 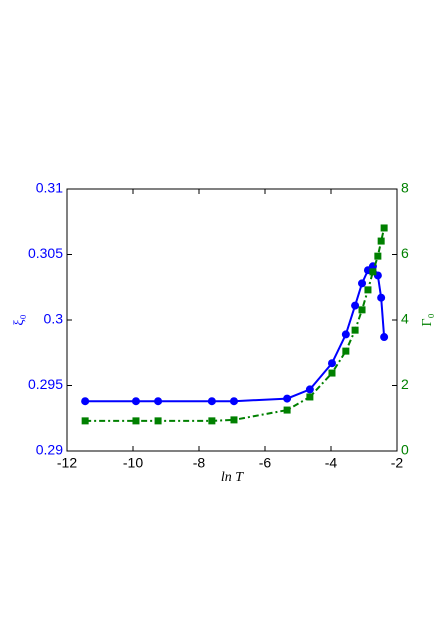 What do you see at coordinates (54, 319) in the screenshot?
I see `y-tick-label: 0.3` at bounding box center [54, 319].